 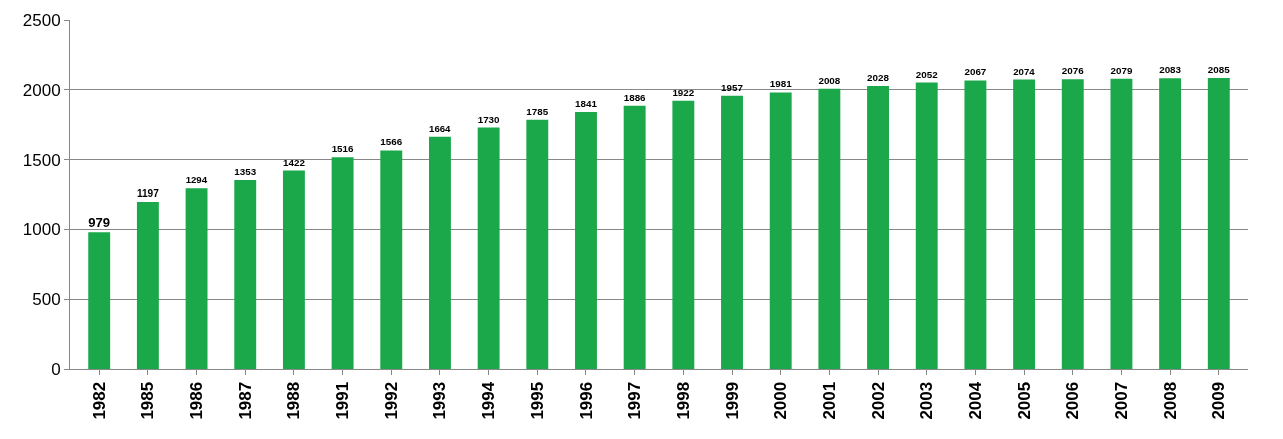 I want to click on data-label: 2008, so click(x=829, y=80).